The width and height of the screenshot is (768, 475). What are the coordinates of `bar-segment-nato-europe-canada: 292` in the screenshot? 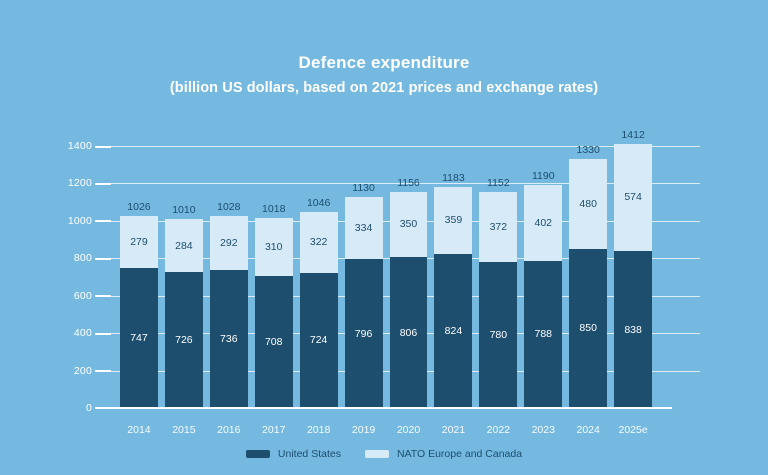 It's located at (228, 243).